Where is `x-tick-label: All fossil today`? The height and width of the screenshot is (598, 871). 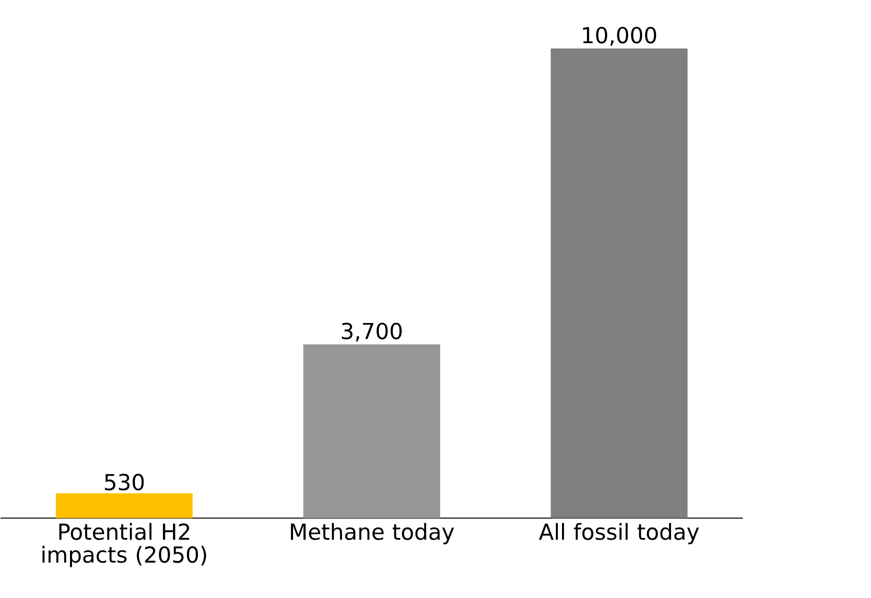
x-tick-label: All fossil today is located at coordinates (618, 533).